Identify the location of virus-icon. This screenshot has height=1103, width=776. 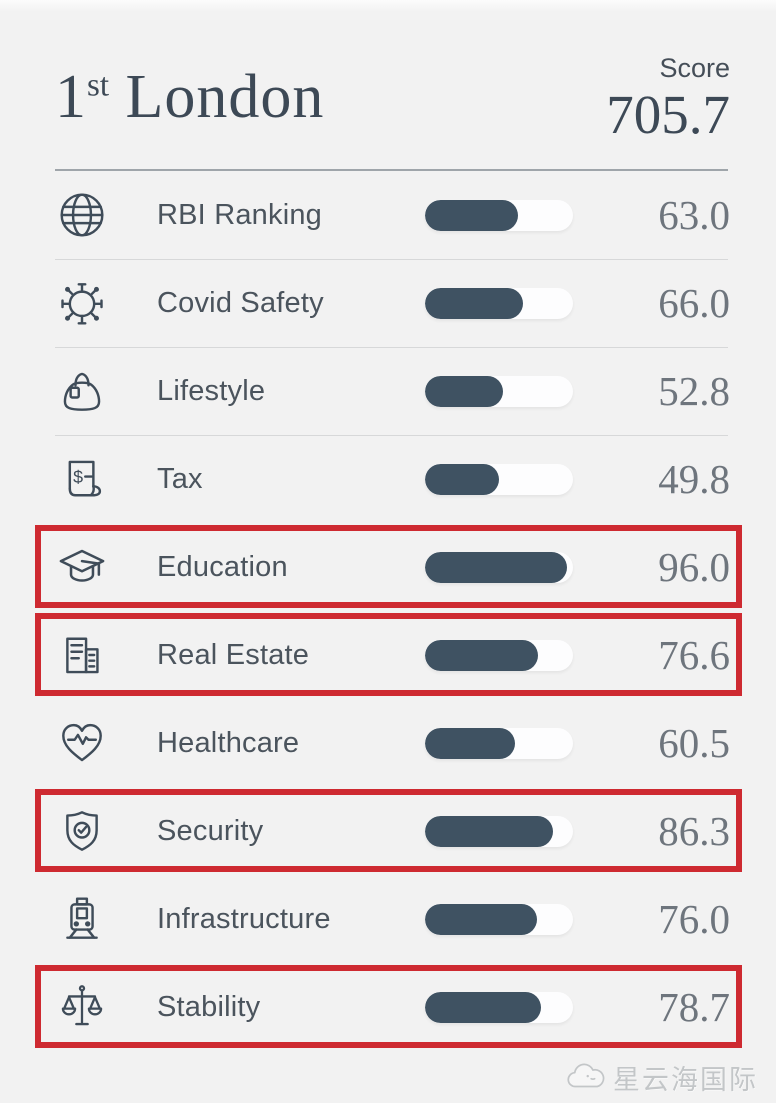
(82, 303).